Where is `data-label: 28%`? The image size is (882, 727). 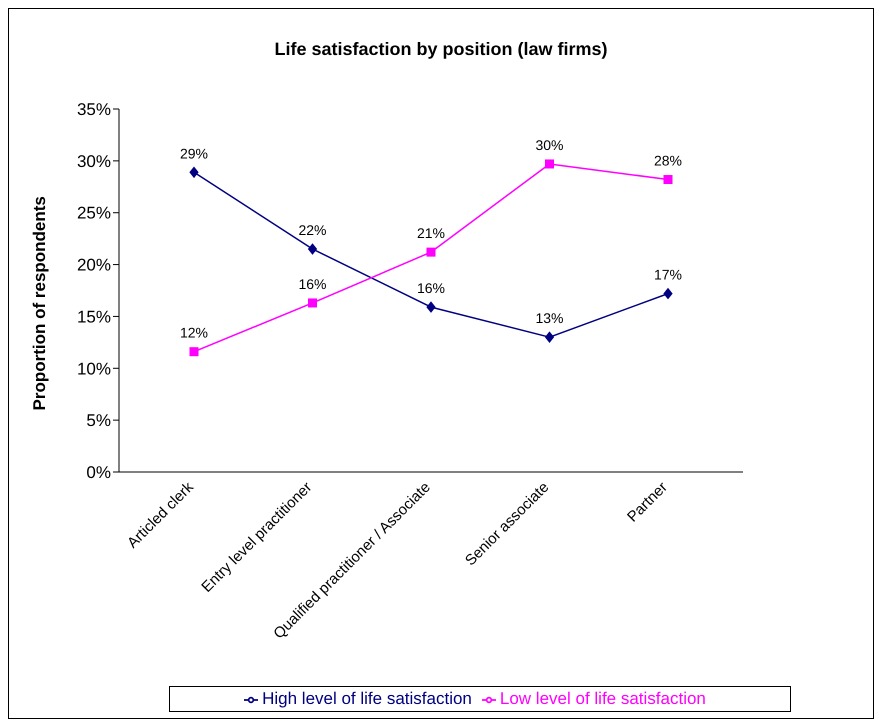
data-label: 28% is located at coordinates (668, 160).